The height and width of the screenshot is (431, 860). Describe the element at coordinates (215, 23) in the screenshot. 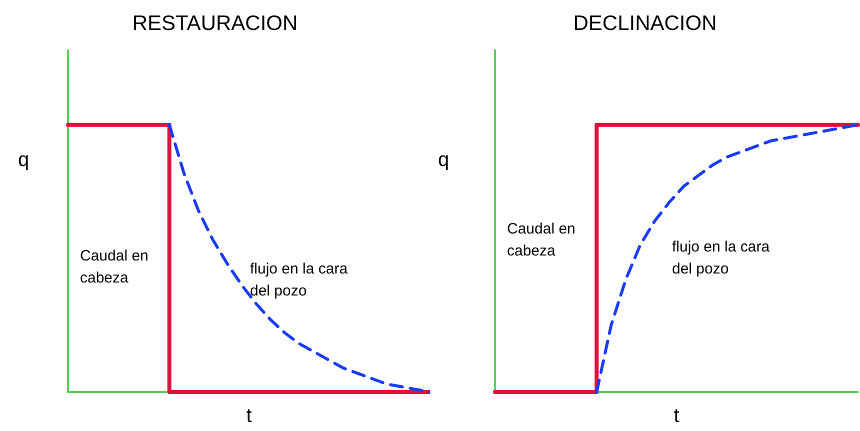

I see `chart-title: RESTAURACION` at that location.